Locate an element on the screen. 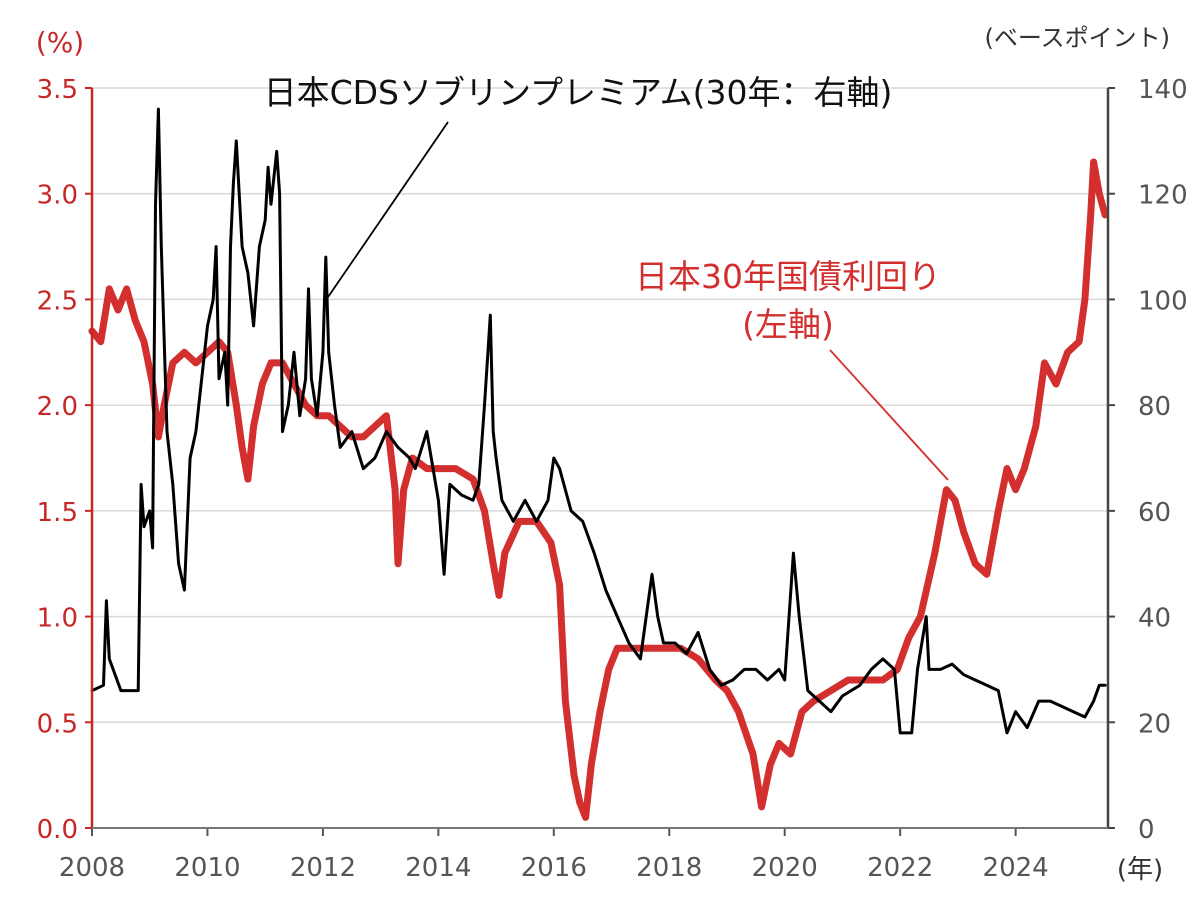 The height and width of the screenshot is (910, 1200). left-tick-label: 2.5 is located at coordinates (57, 301).